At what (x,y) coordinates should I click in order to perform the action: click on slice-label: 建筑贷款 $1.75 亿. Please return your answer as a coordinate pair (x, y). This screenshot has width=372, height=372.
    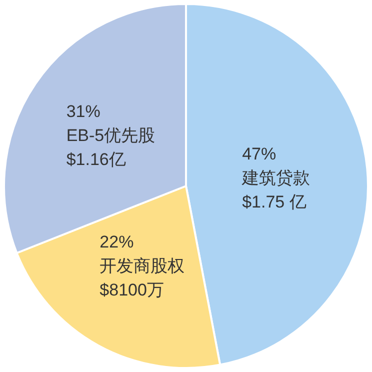
    Looking at the image, I should click on (275, 190).